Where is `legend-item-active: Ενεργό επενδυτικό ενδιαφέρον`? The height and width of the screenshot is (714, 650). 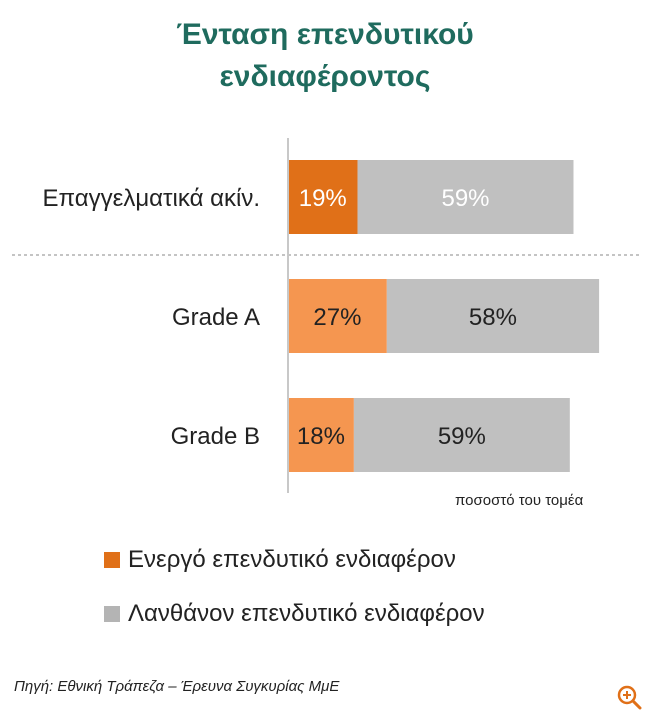
legend-item-active: Ενεργό επενδυτικό ενδιαφέρον is located at coordinates (280, 560).